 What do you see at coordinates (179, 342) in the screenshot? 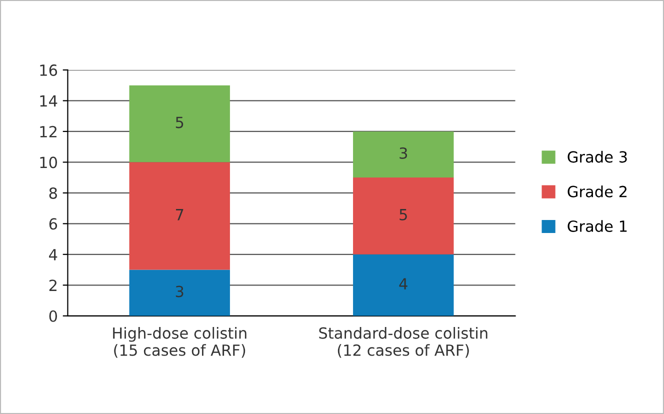
I see `x-tick-label: High-dose colistin (15 cases of ARF)` at bounding box center [179, 342].